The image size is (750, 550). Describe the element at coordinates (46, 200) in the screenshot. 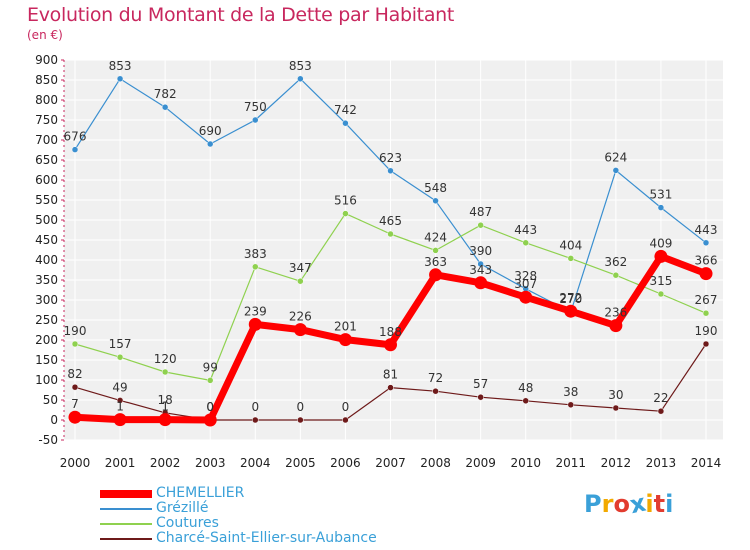

I see `y-tick-label: 550` at that location.